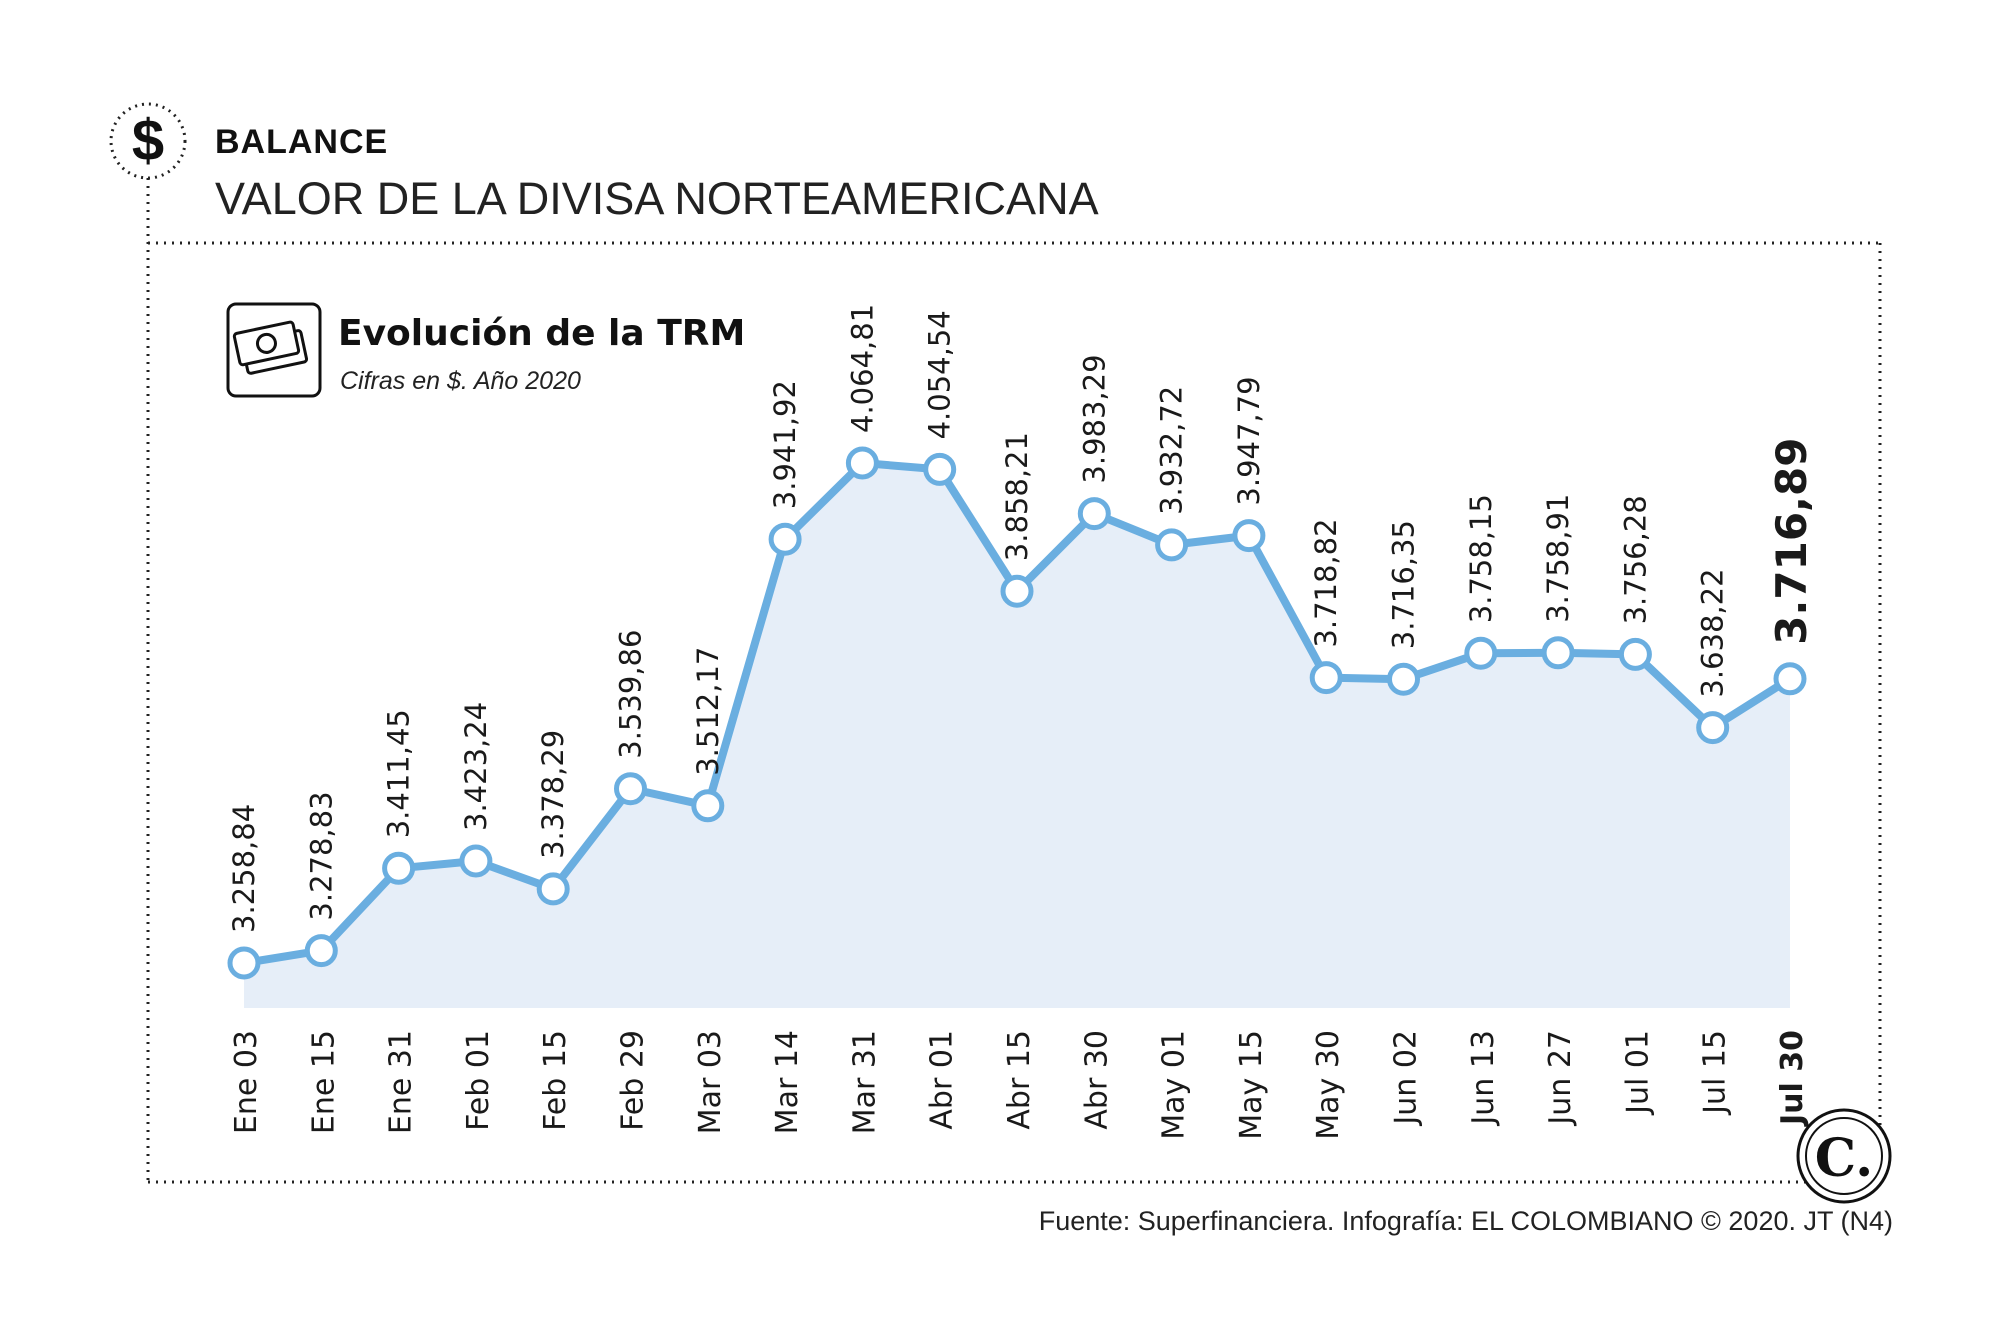 Image resolution: width=2000 pixels, height=1318 pixels. Describe the element at coordinates (1172, 450) in the screenshot. I see `data-label: 3.932,72` at that location.